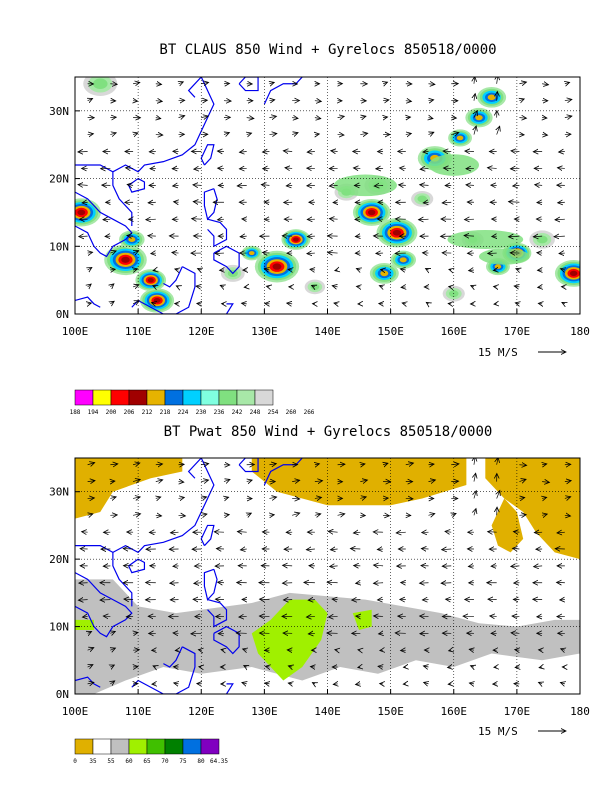  I want to click on chart1-ref-vector-label: 15 M/S, so click(498, 352).